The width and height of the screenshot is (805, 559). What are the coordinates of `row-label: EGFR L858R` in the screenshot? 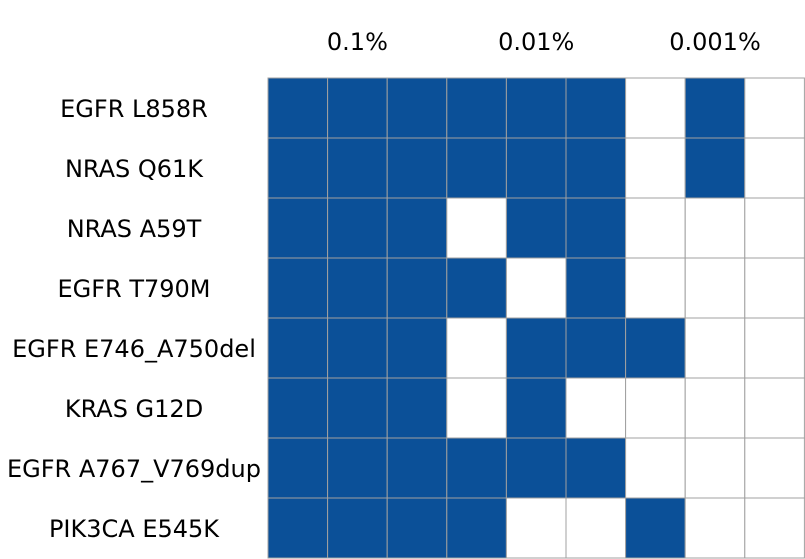 It's located at (134, 109).